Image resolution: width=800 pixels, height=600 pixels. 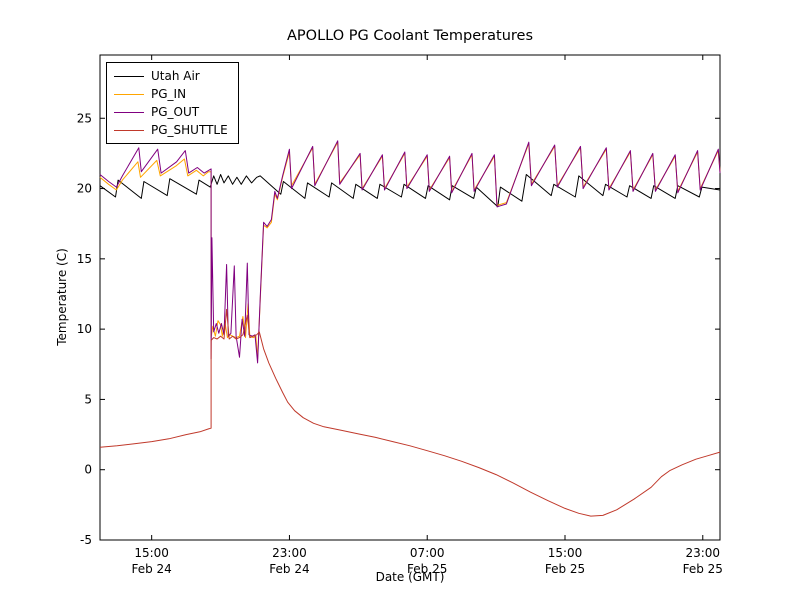 I want to click on y-tick-label: 25, so click(x=84, y=118).